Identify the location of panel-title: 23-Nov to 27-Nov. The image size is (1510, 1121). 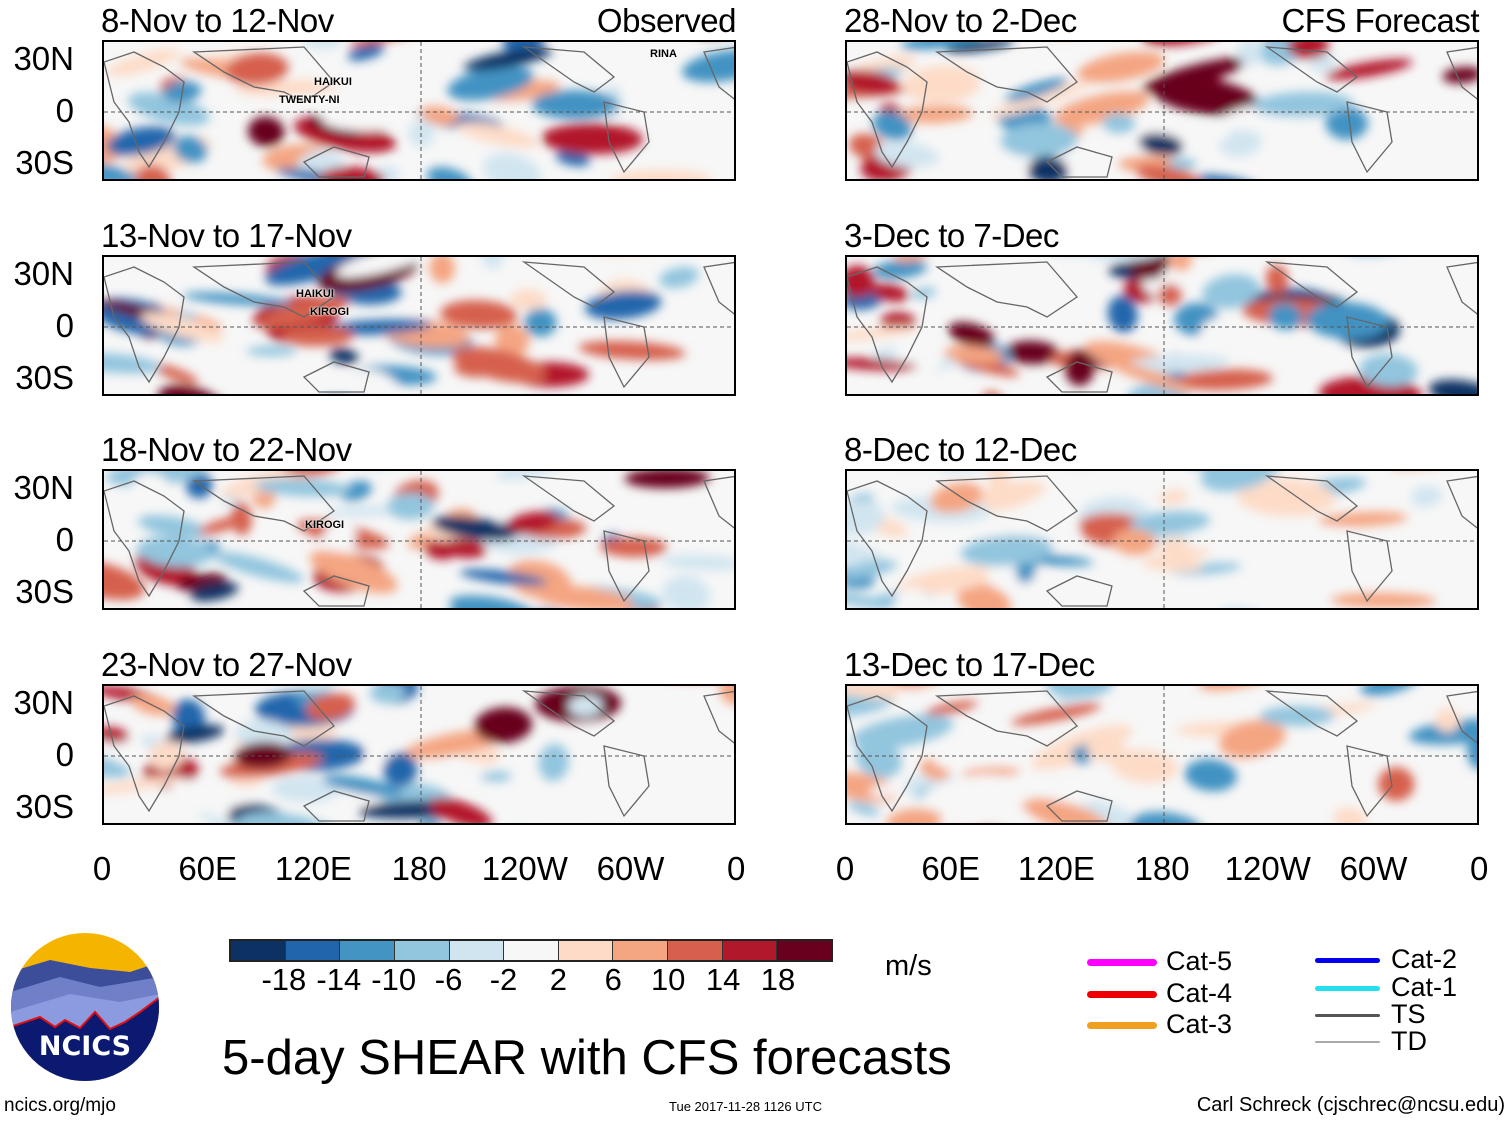
(226, 664).